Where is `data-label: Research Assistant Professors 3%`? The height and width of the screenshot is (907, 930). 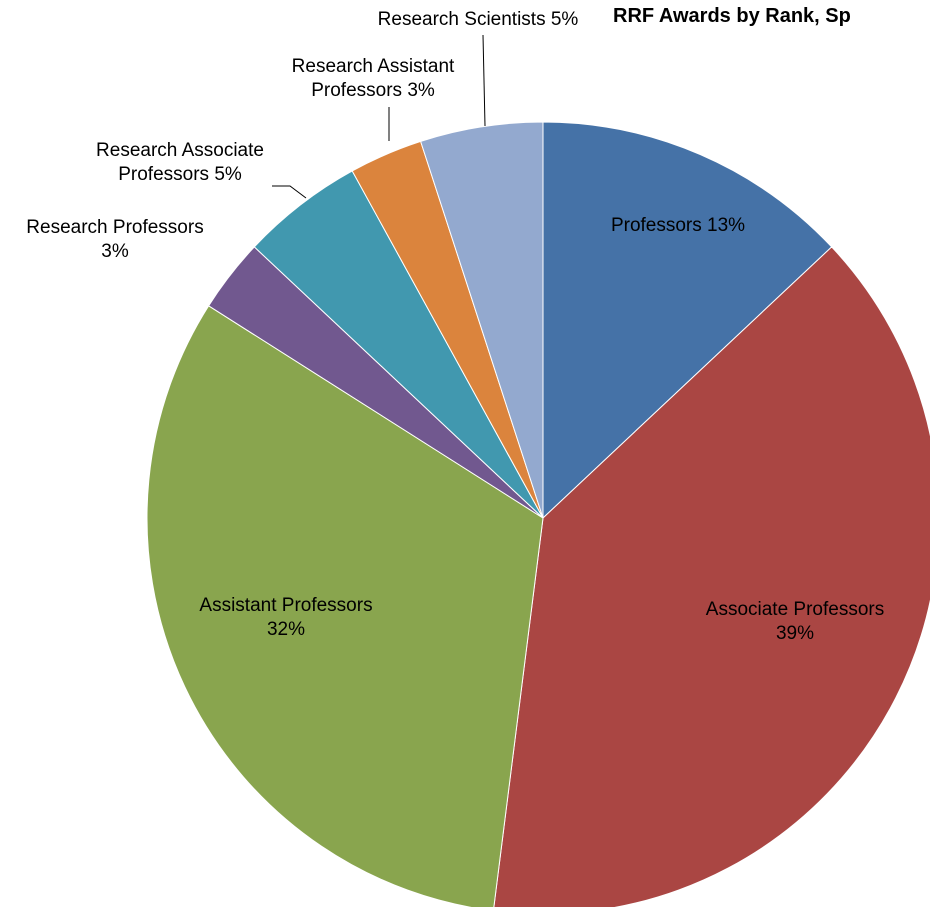 data-label: Research Assistant Professors 3% is located at coordinates (373, 79).